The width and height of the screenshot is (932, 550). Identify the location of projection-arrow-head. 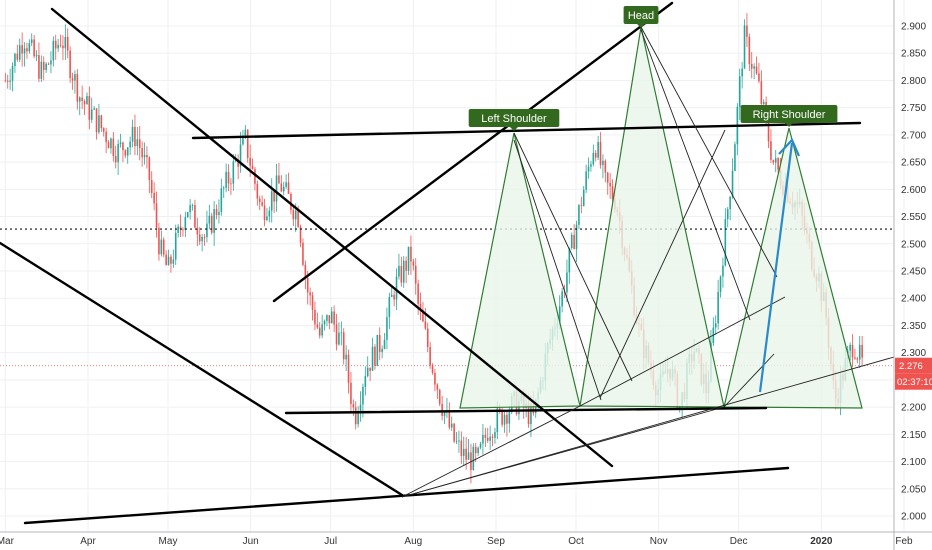
(789, 147).